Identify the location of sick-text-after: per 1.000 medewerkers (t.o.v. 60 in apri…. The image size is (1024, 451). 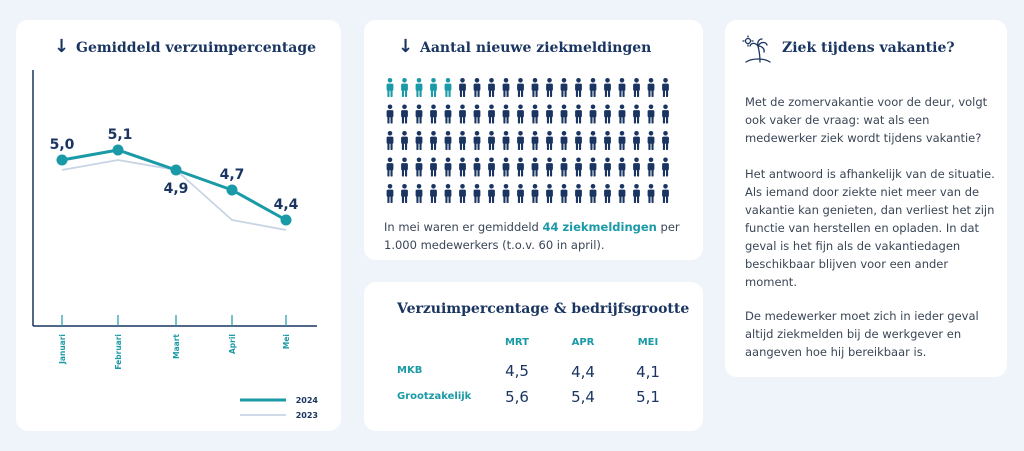
(532, 236).